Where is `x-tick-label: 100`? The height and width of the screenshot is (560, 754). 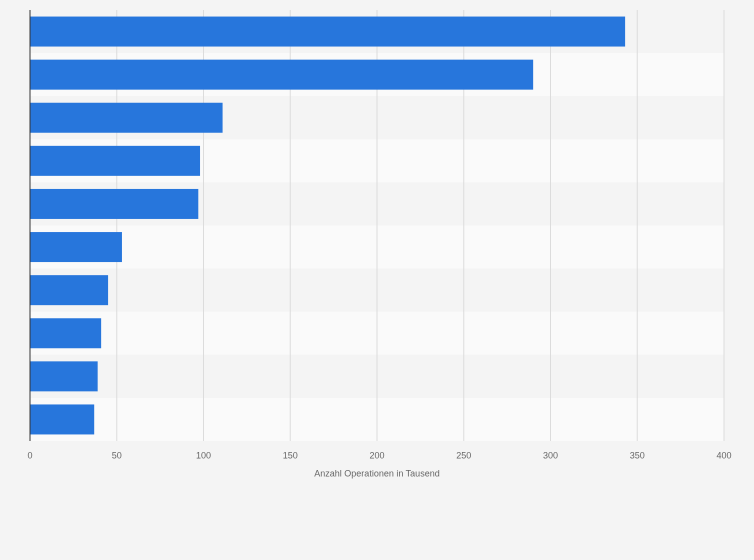 x-tick-label: 100 is located at coordinates (203, 455).